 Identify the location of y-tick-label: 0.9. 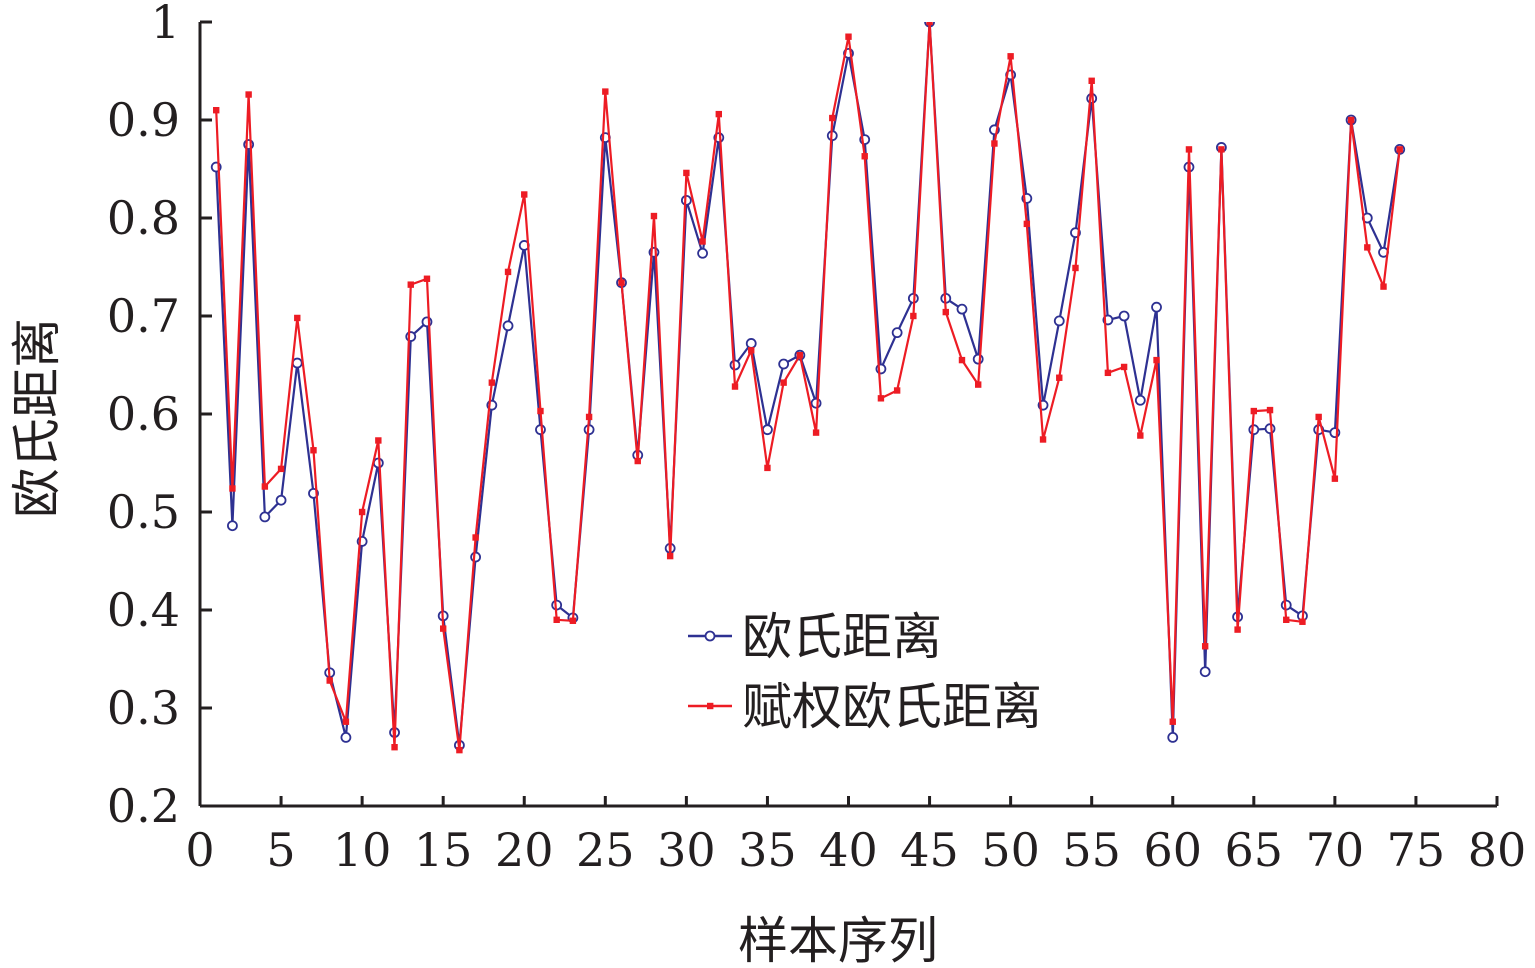
(143, 120).